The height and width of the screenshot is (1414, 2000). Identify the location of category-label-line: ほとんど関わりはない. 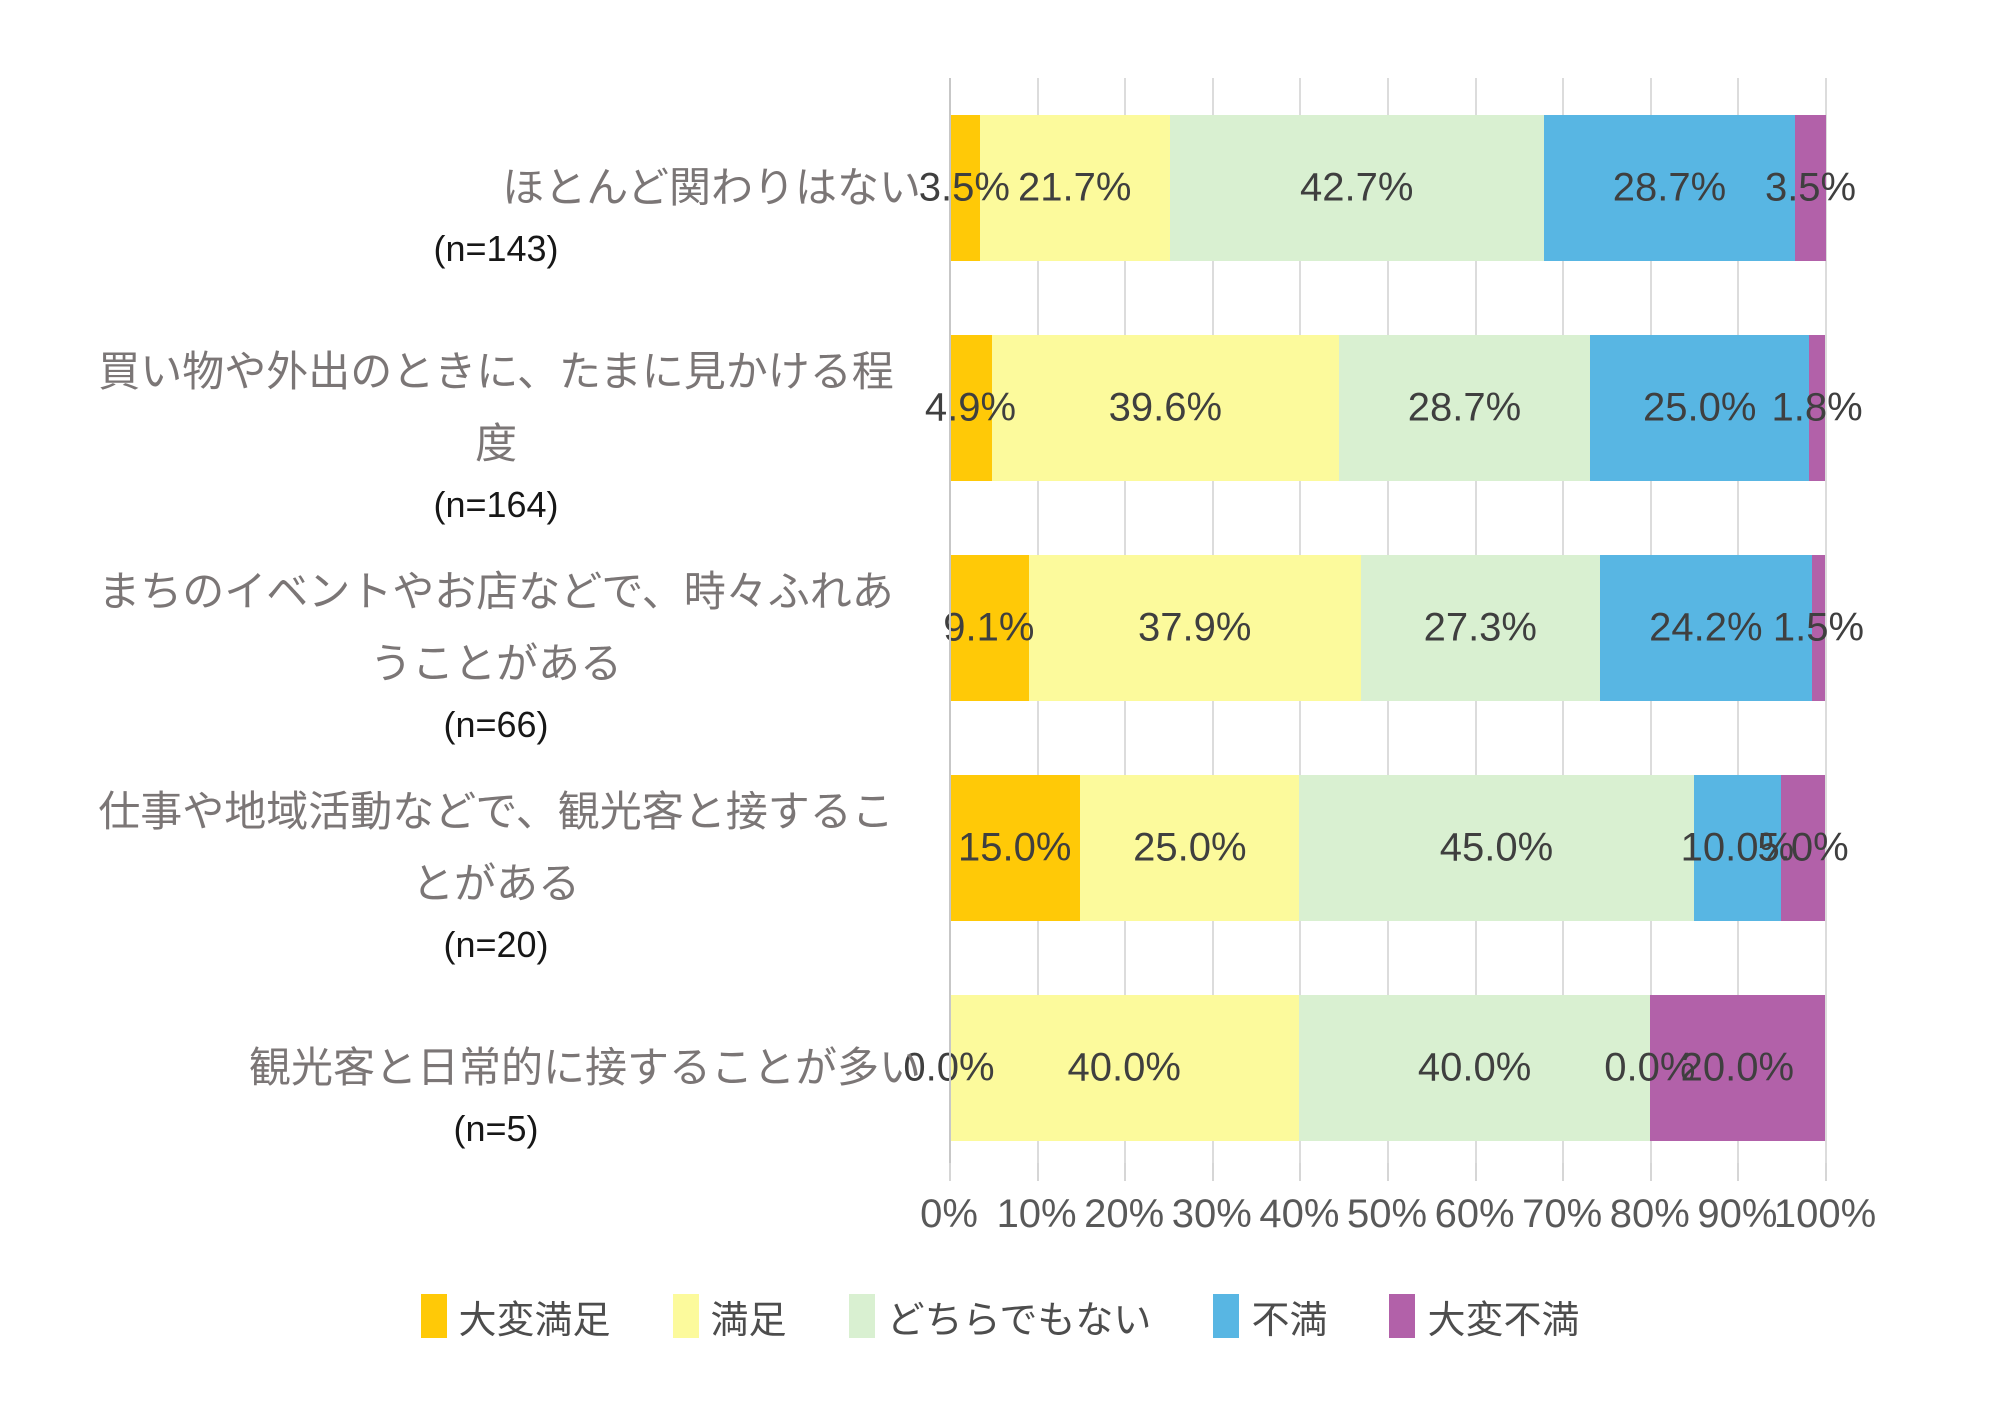
(711, 187).